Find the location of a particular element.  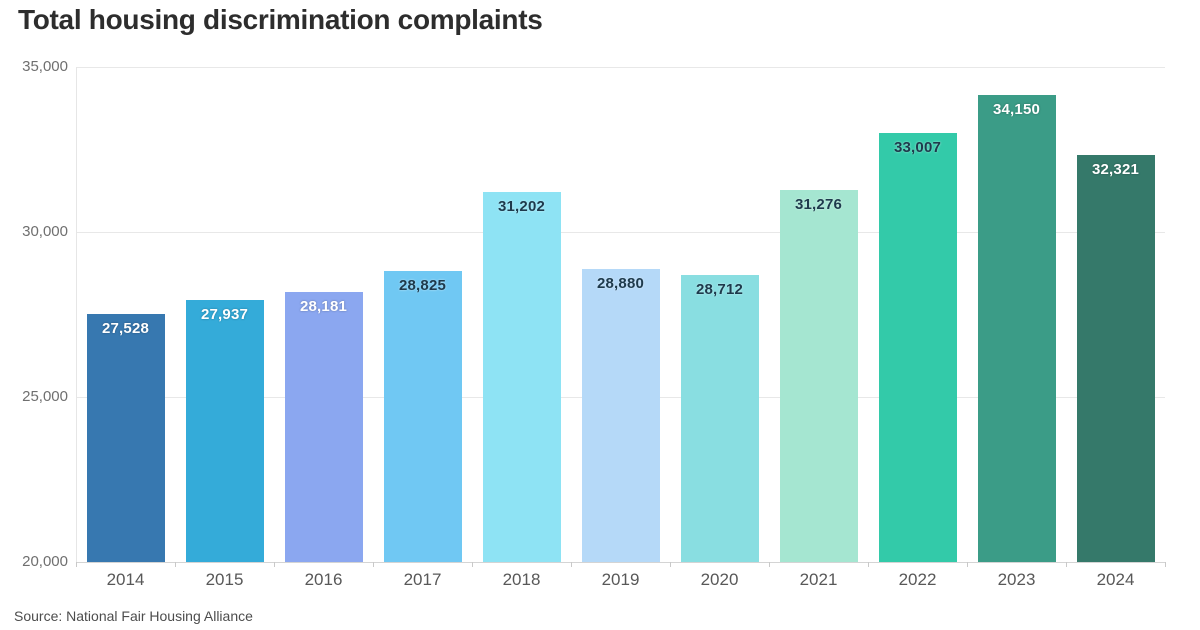

y-axis-labels: 20,000 25,000 30,000 35,000 is located at coordinates (34, 314).